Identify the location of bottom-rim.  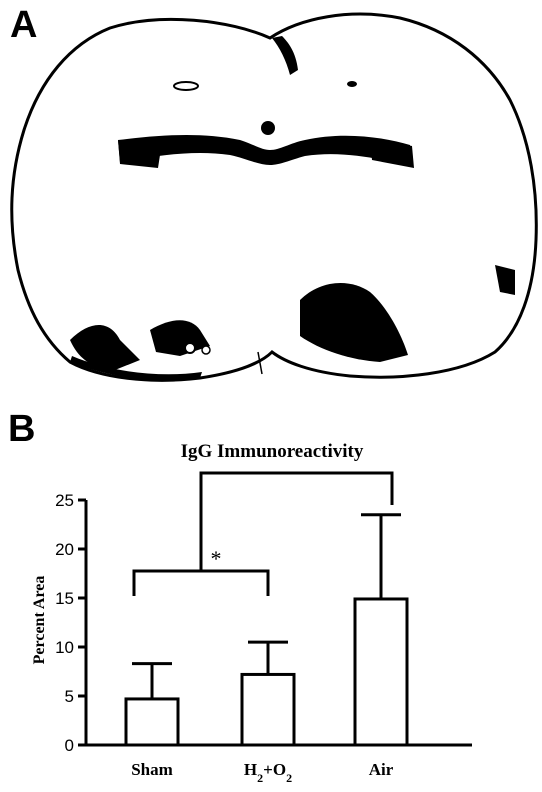
(136, 368).